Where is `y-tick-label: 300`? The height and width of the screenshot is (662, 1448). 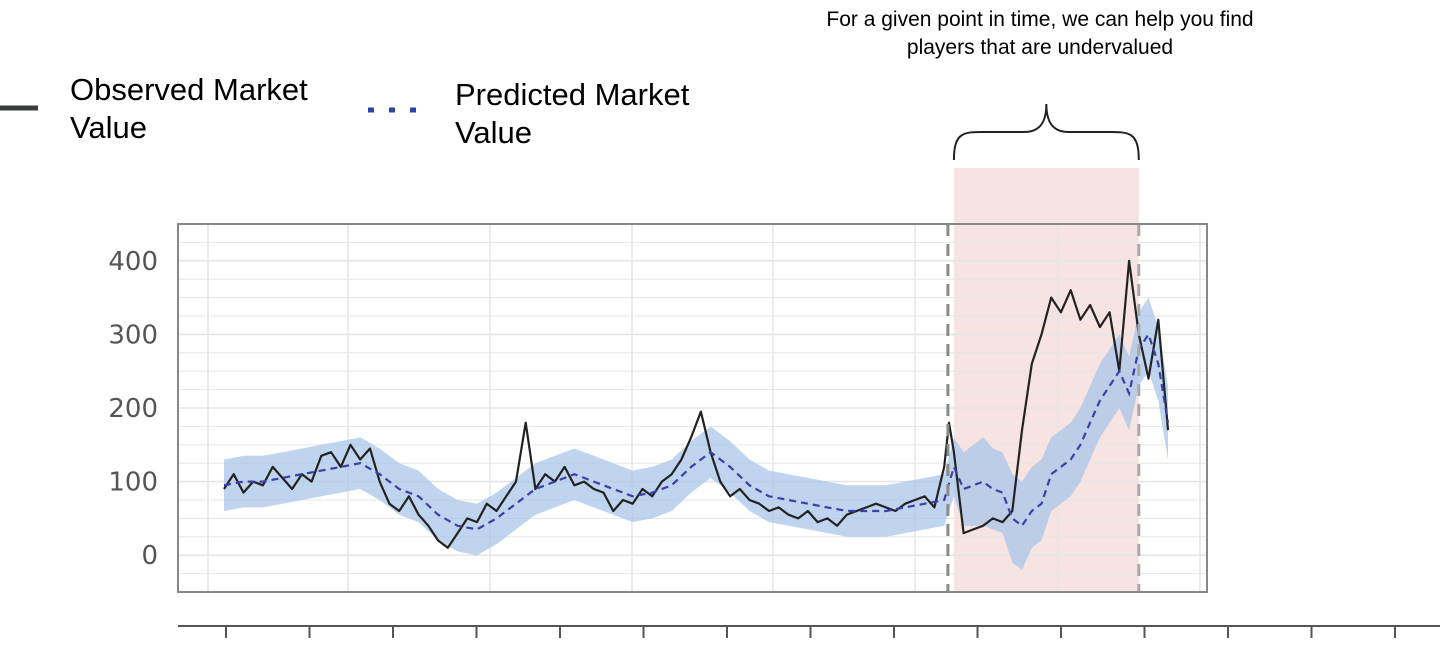
y-tick-label: 300 is located at coordinates (133, 335).